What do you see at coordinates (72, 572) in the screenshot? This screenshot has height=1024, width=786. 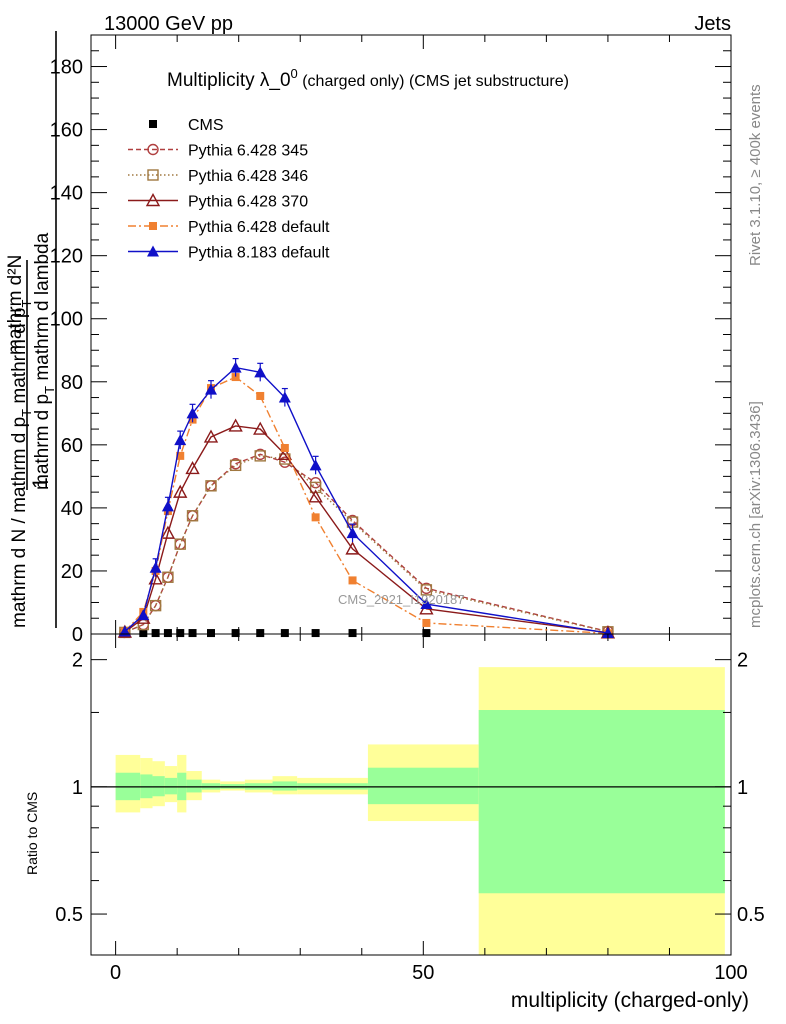 I see `main-y-tick-label: 20` at bounding box center [72, 572].